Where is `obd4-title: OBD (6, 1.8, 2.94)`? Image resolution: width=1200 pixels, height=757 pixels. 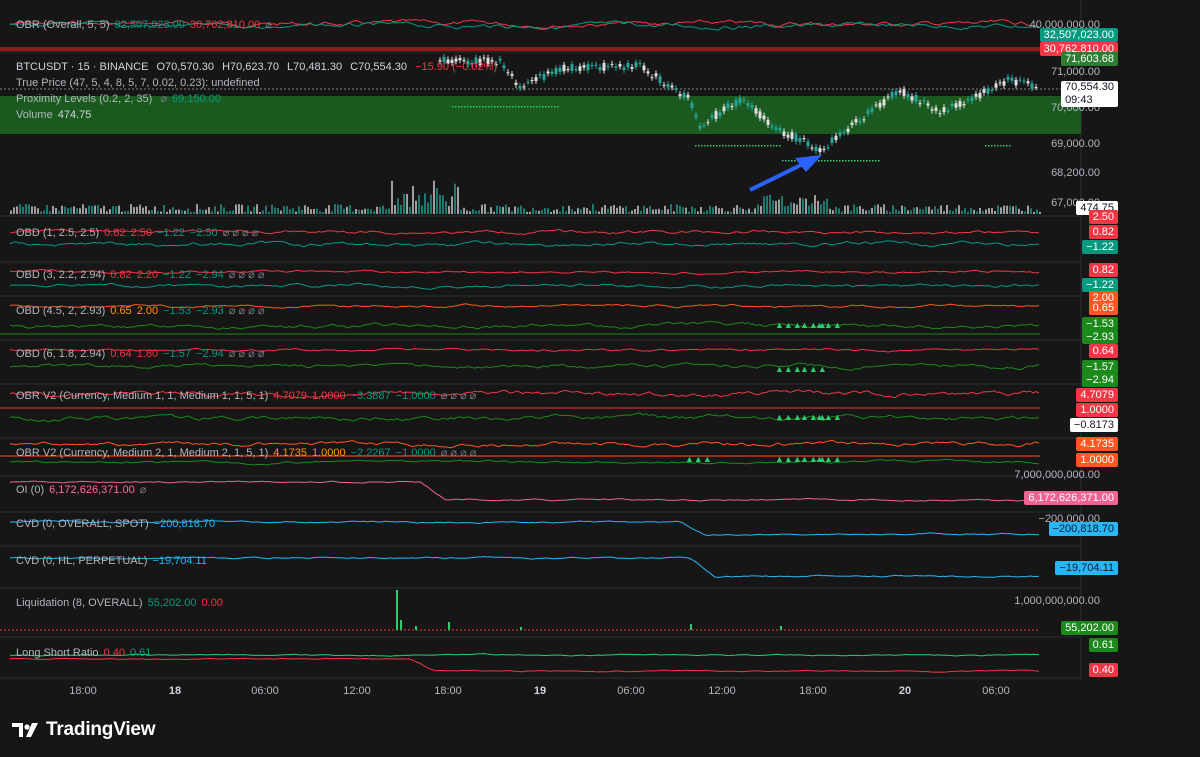 obd4-title: OBD (6, 1.8, 2.94) is located at coordinates (61, 354).